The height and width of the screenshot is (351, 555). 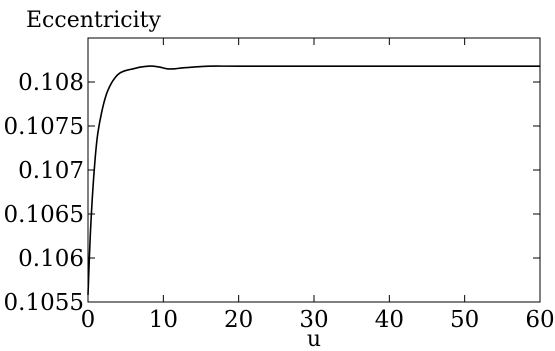 I want to click on x-tick-label: 50, so click(x=464, y=320).